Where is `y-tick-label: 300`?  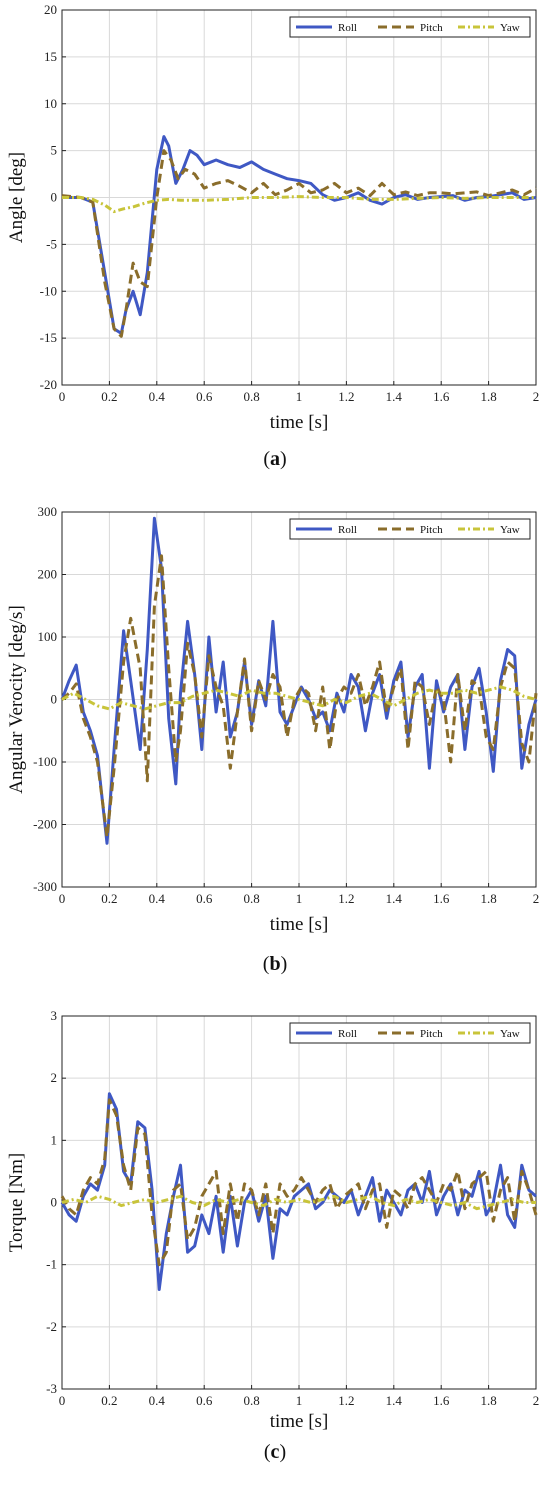 y-tick-label: 300 is located at coordinates (48, 511).